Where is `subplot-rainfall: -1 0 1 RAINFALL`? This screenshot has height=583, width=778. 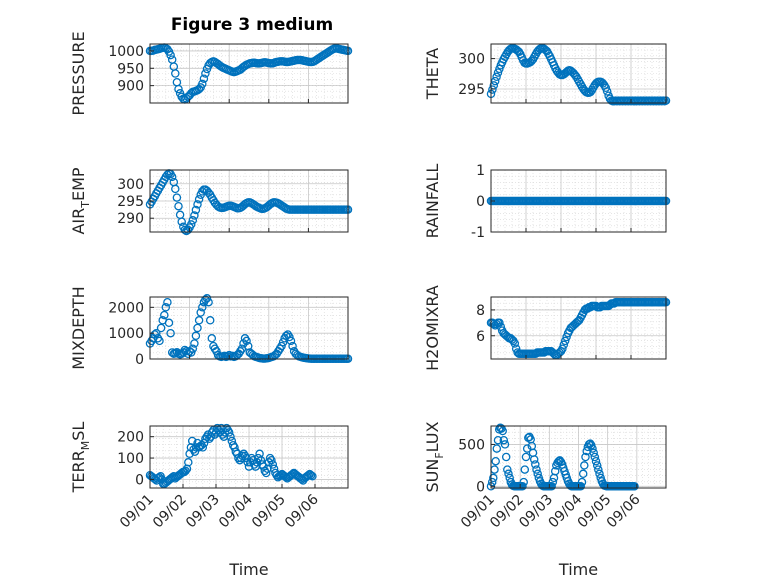 subplot-rainfall: -1 0 1 RAINFALL is located at coordinates (547, 202).